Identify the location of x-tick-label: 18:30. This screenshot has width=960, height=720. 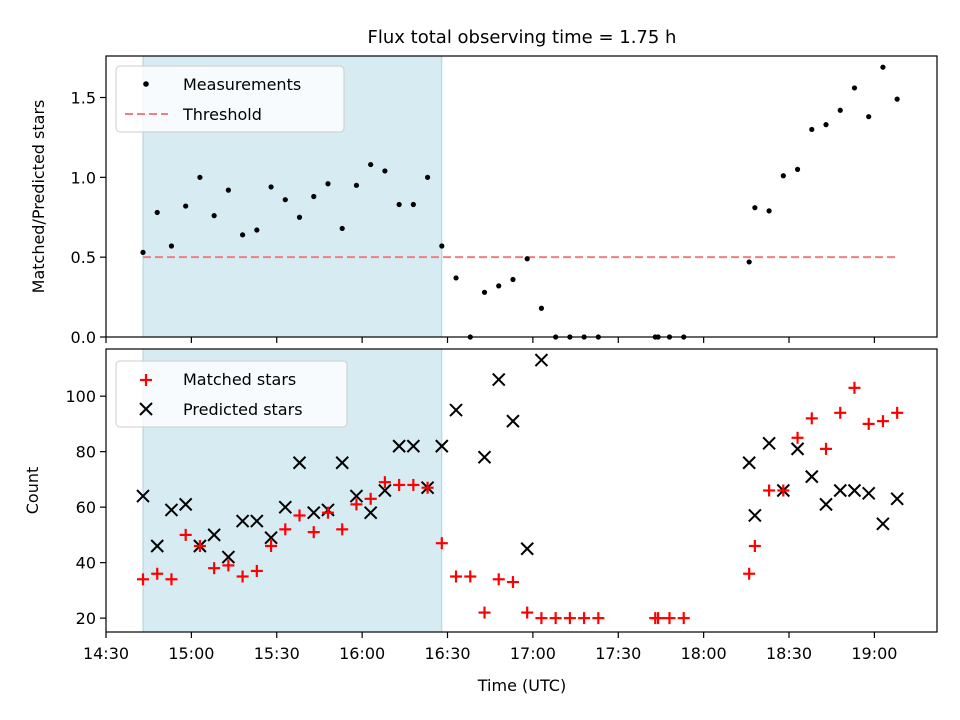
(789, 653).